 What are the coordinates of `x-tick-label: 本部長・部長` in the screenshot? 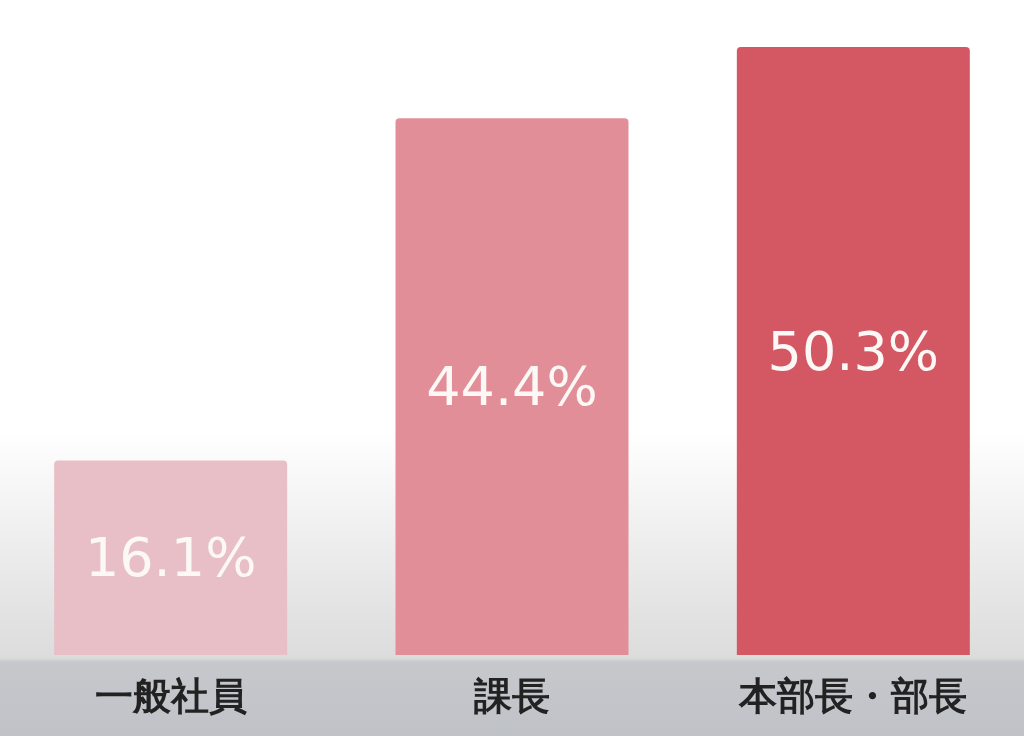 It's located at (853, 696).